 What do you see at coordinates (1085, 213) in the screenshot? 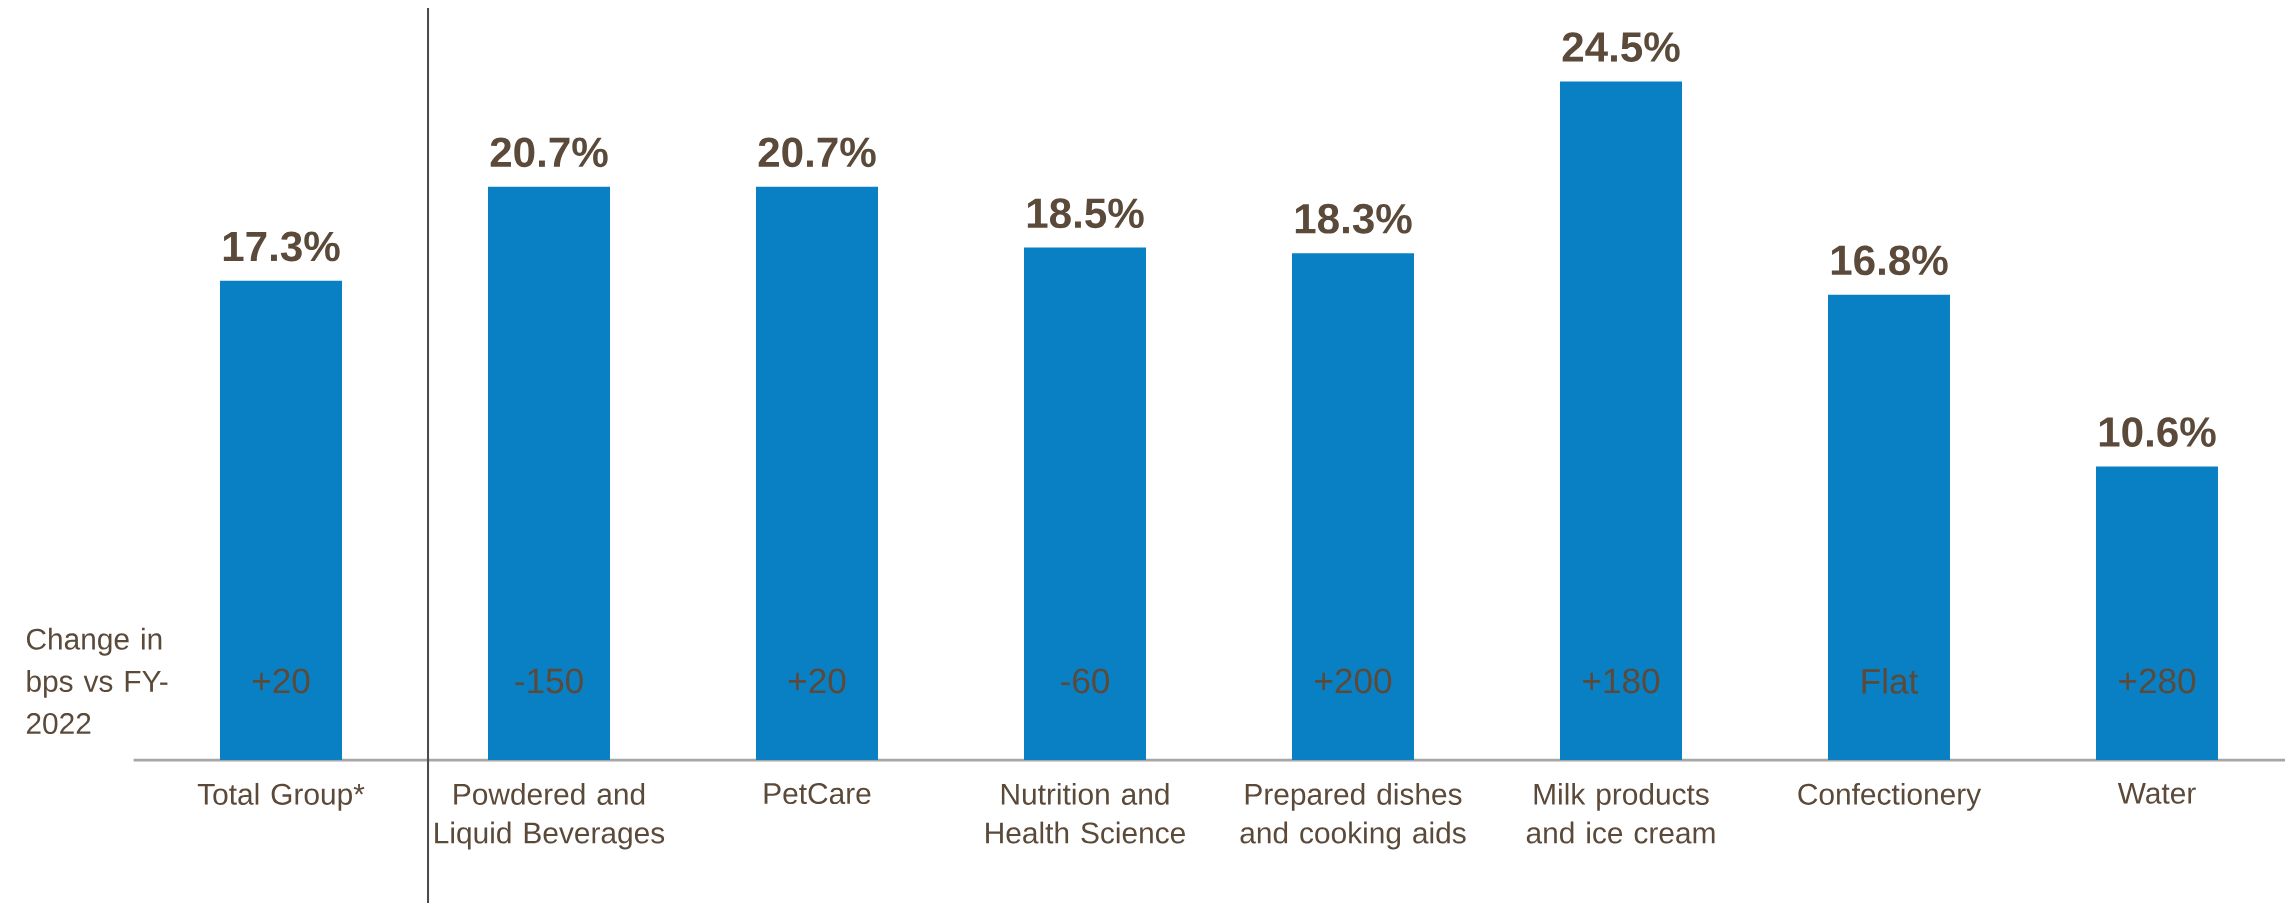
I see `data-label: 18.5%` at bounding box center [1085, 213].